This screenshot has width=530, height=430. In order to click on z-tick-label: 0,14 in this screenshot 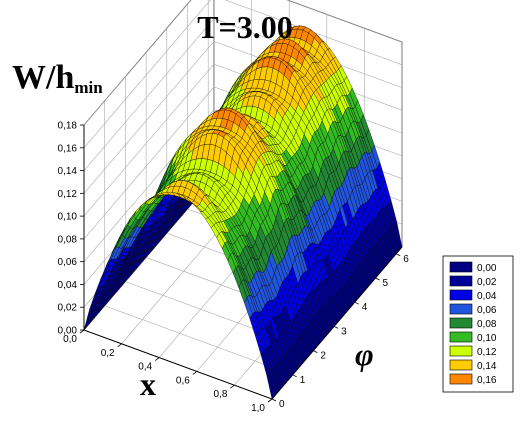, I will do `click(68, 171)`.